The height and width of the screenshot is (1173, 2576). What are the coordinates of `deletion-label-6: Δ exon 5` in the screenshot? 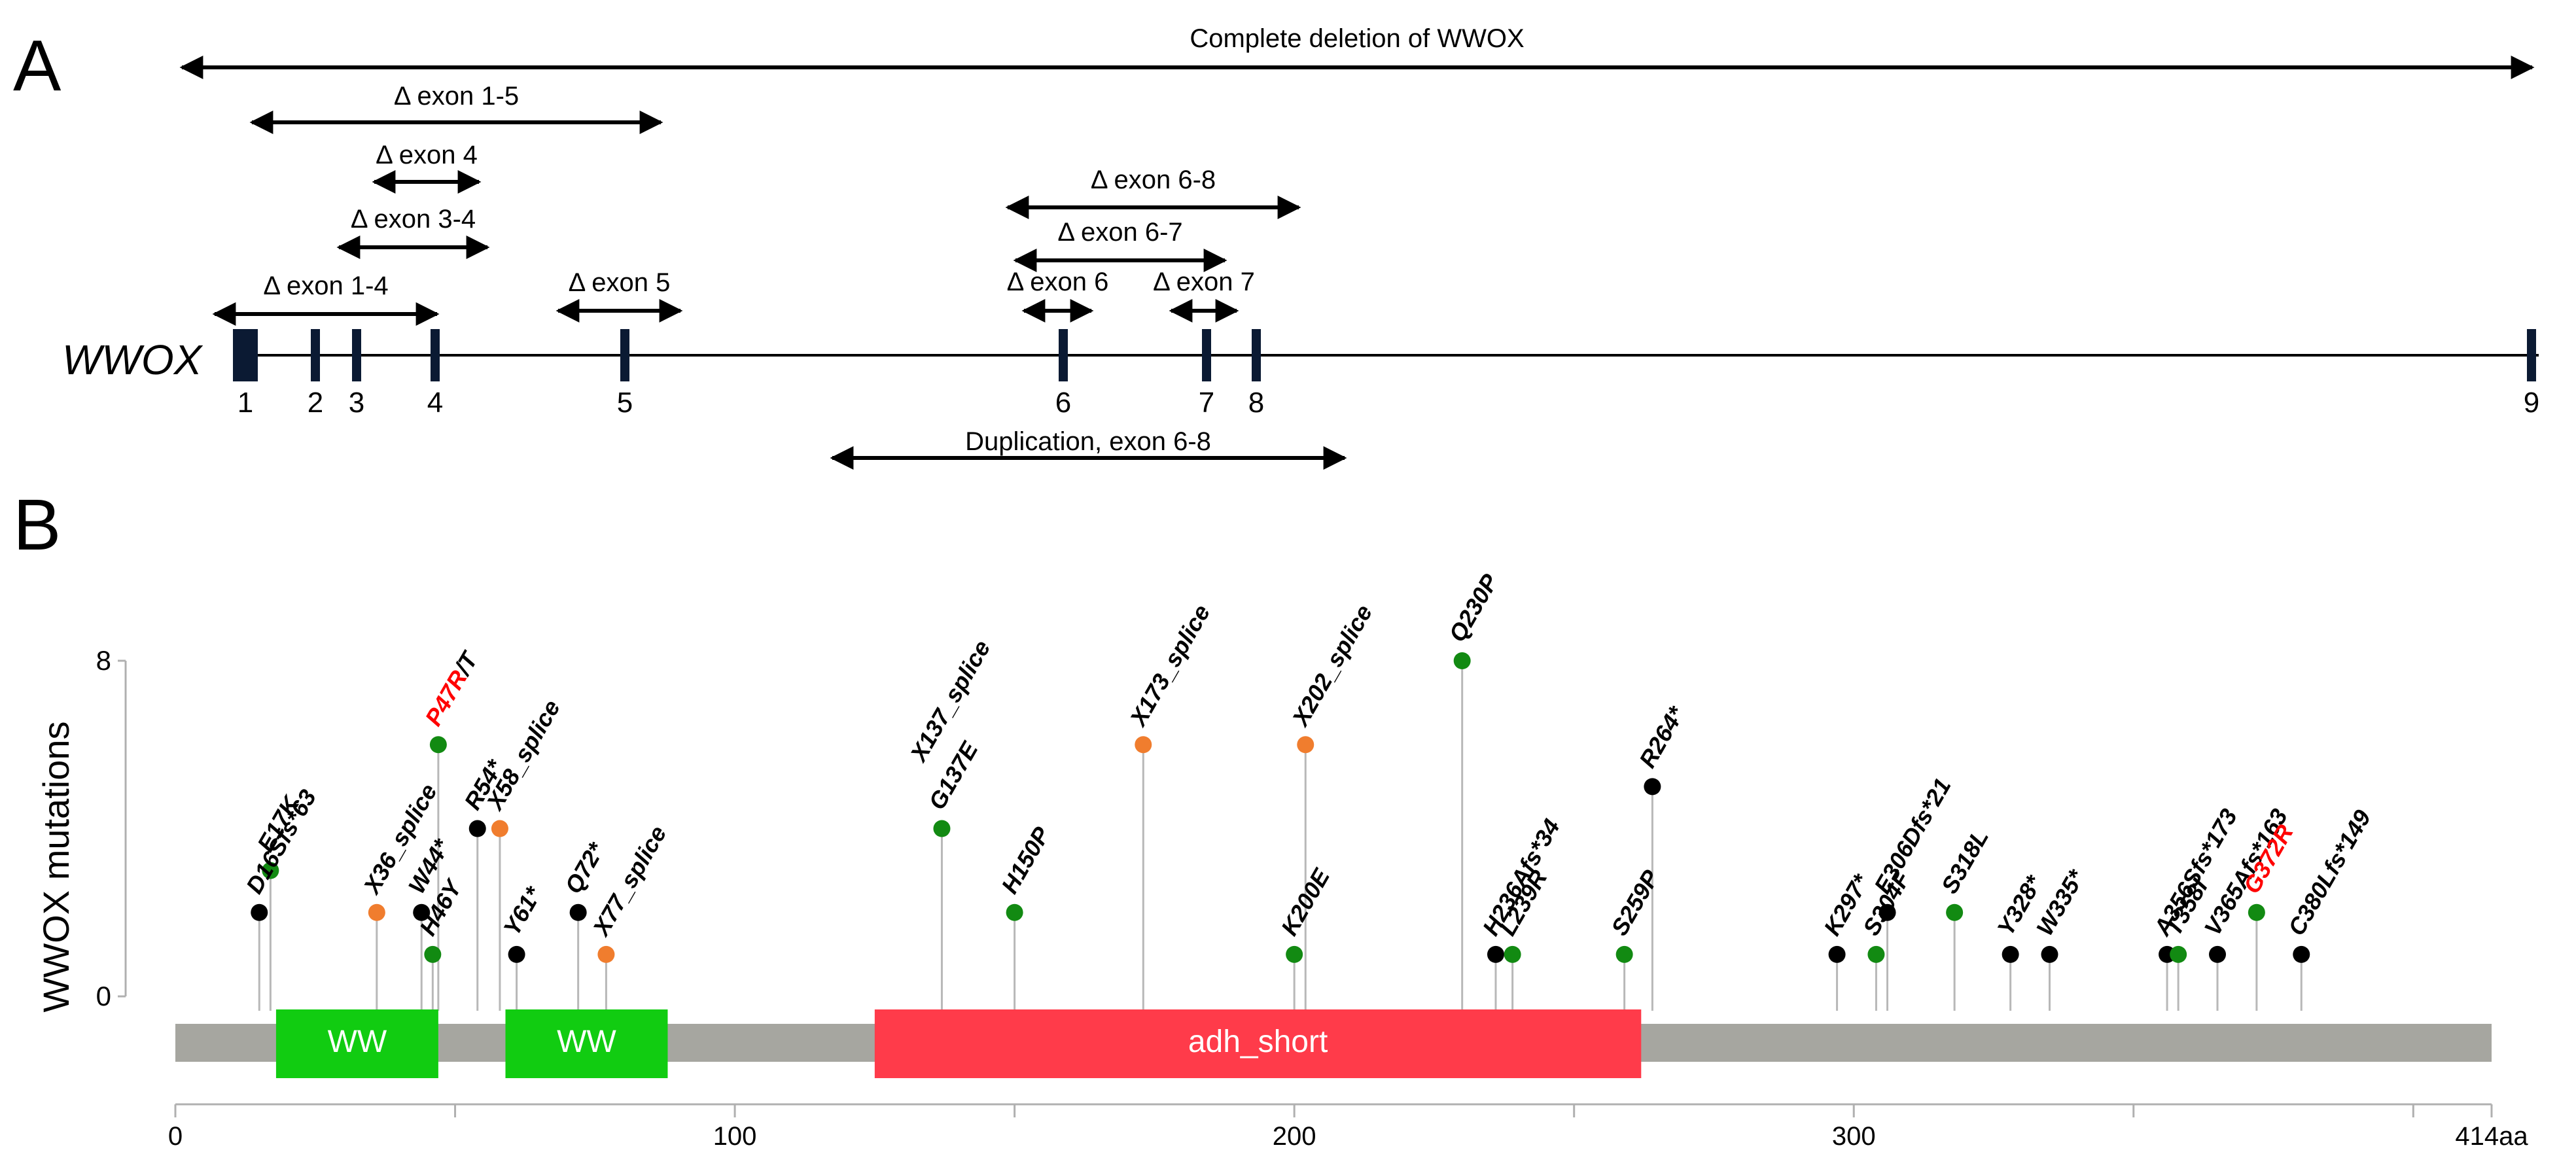 It's located at (620, 282).